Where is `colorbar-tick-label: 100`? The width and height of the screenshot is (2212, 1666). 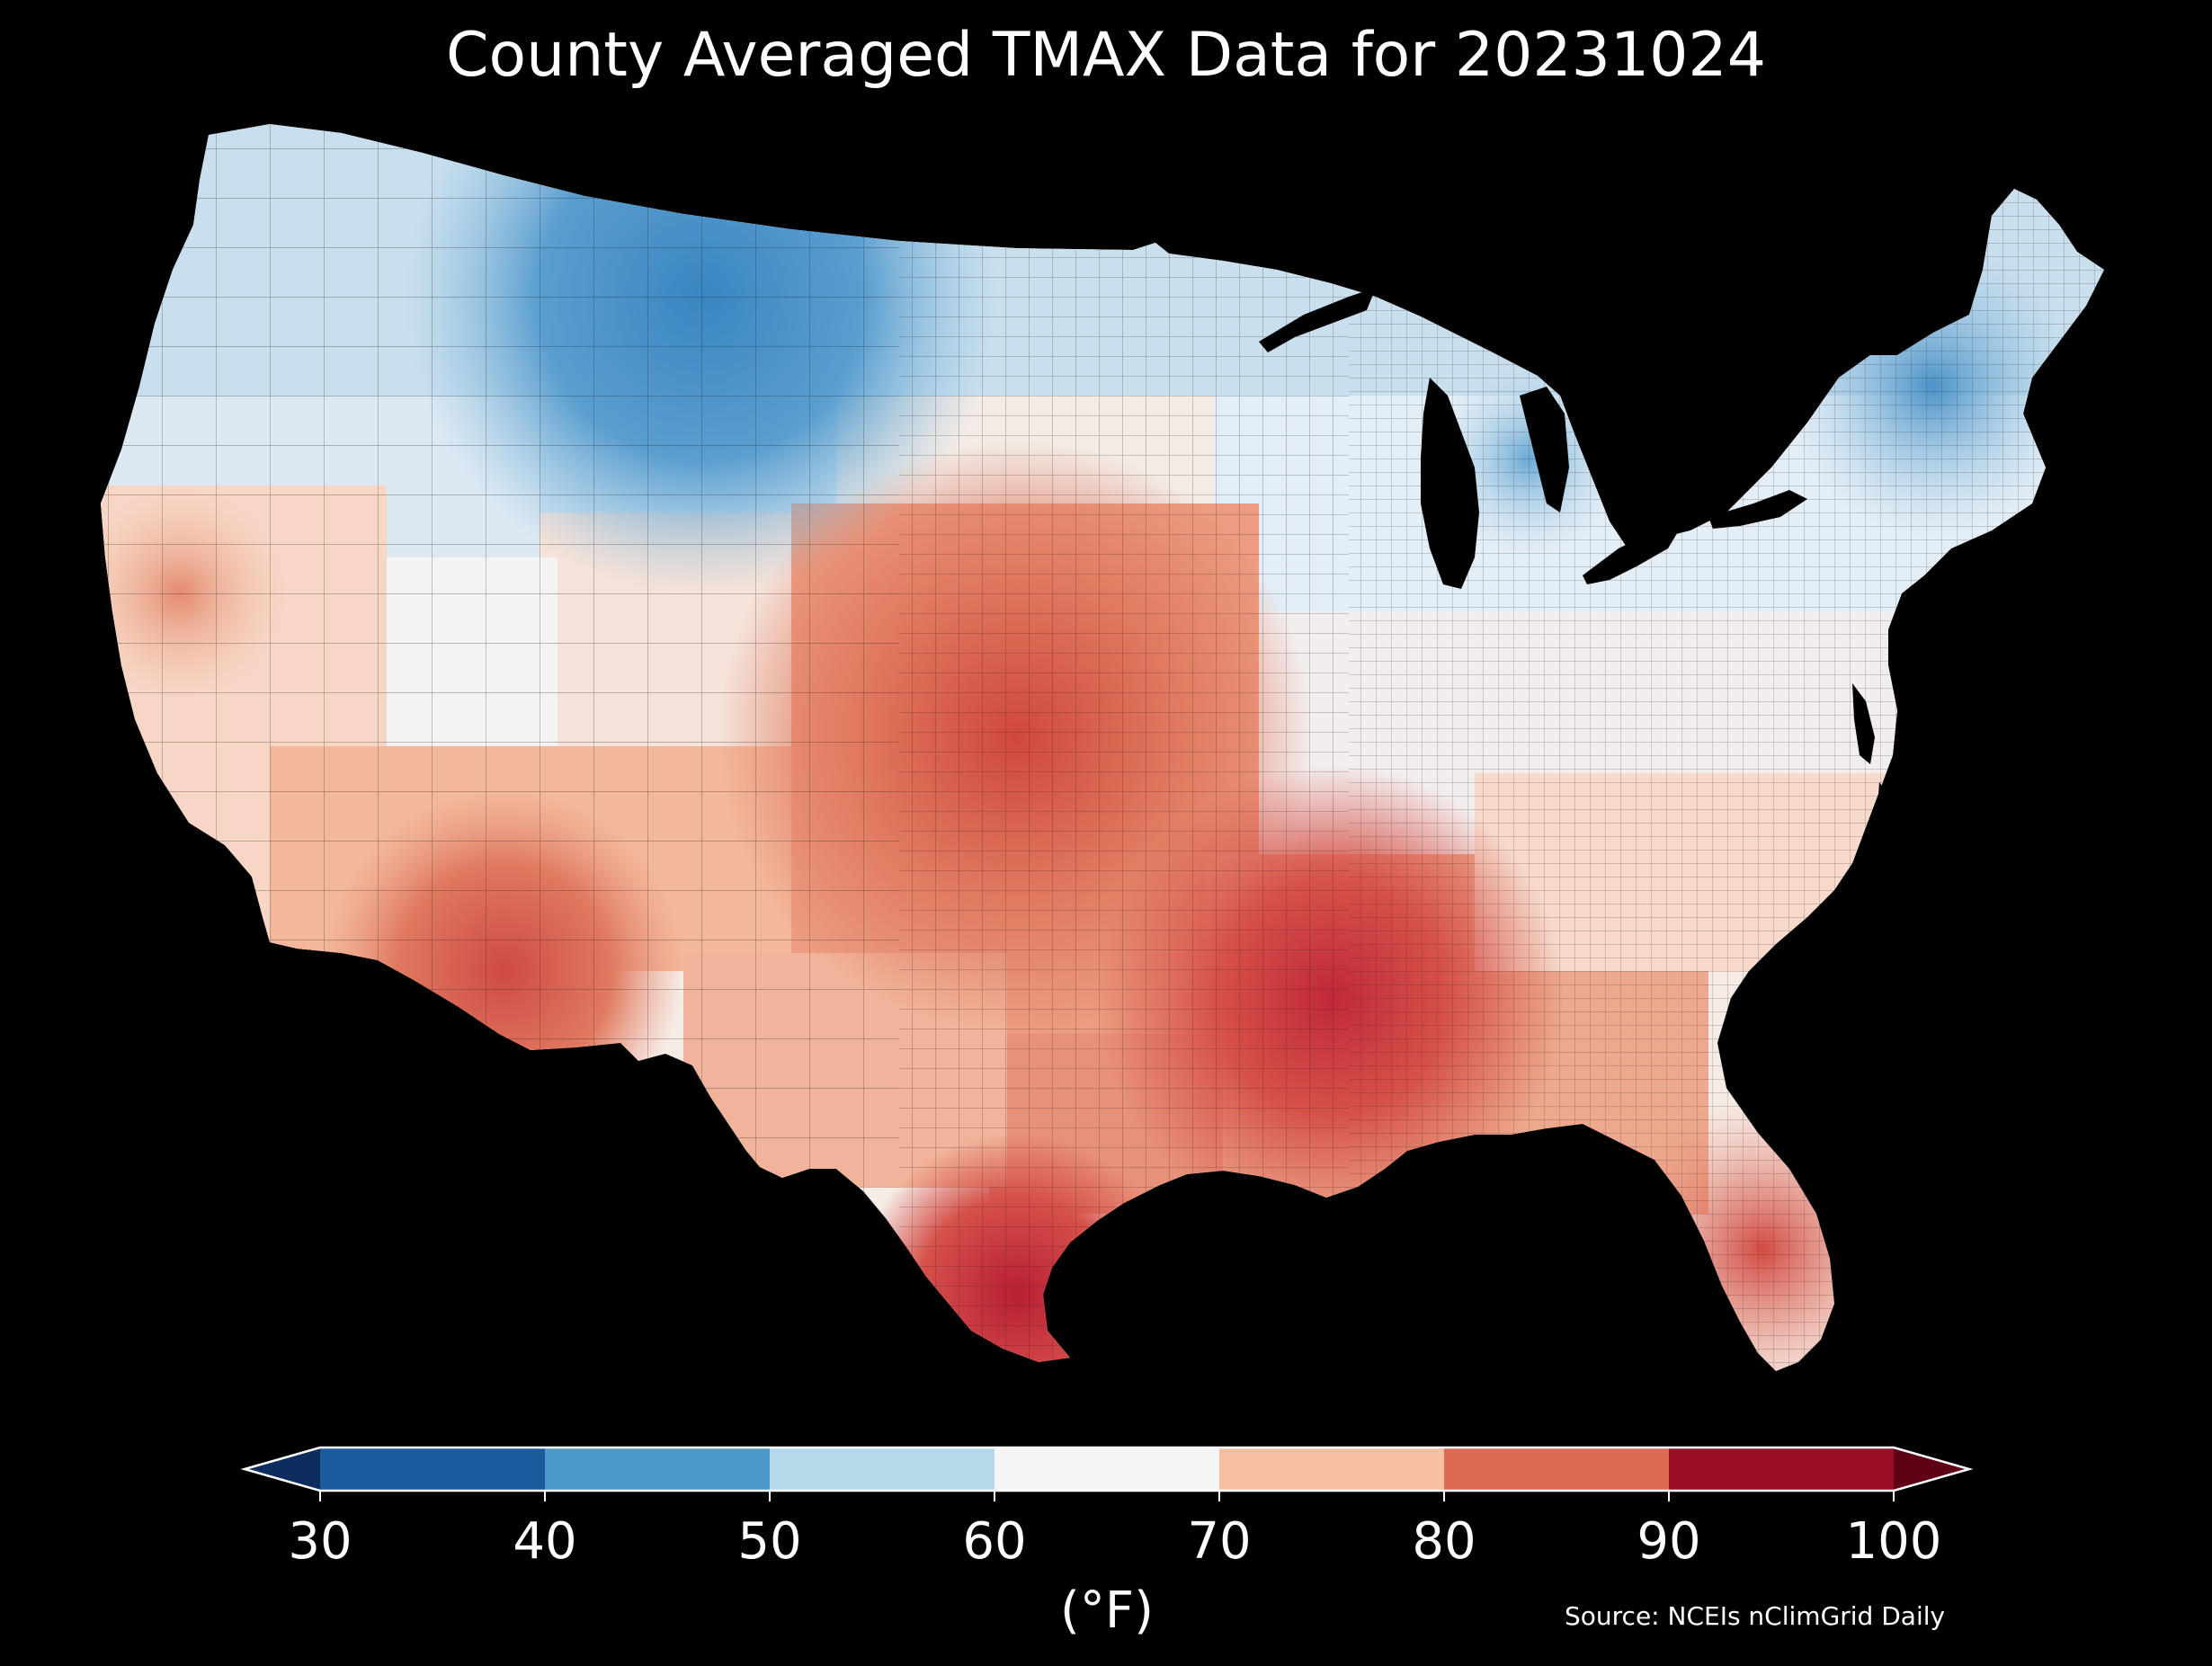
colorbar-tick-label: 100 is located at coordinates (1894, 1542).